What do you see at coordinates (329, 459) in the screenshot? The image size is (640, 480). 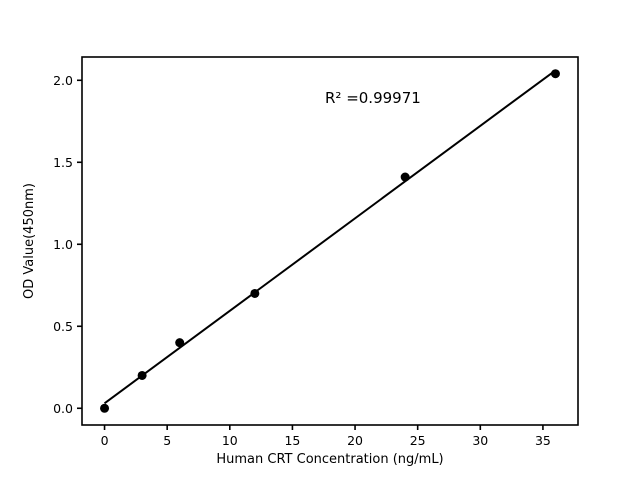 I see `x-axis-label: Human CRT Concentration (ng/mL)` at bounding box center [329, 459].